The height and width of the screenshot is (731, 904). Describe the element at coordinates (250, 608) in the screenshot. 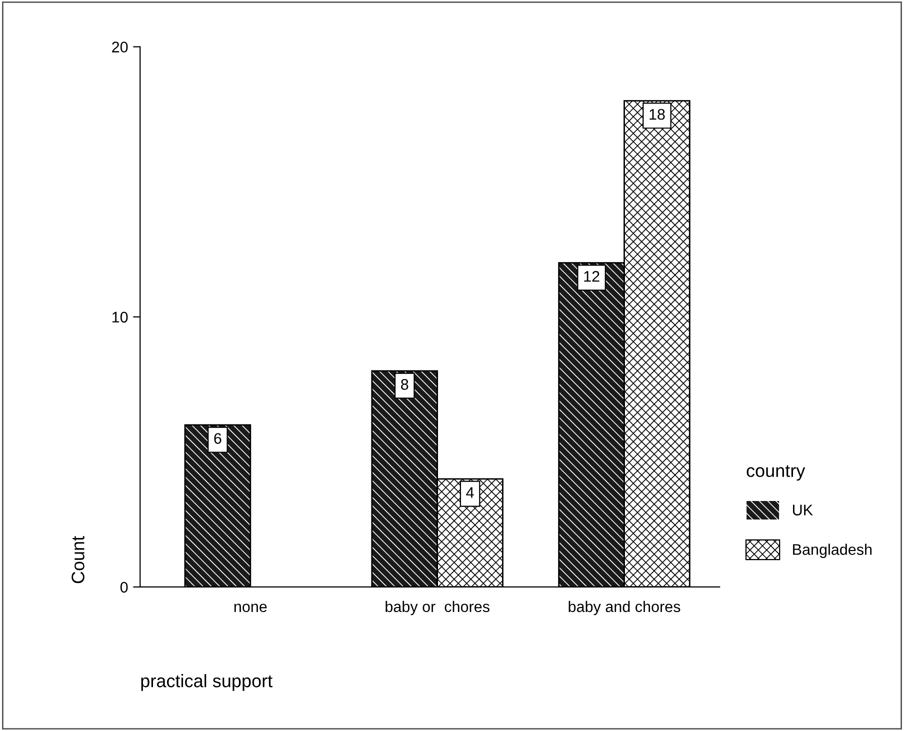

I see `x-tick-label: none` at that location.